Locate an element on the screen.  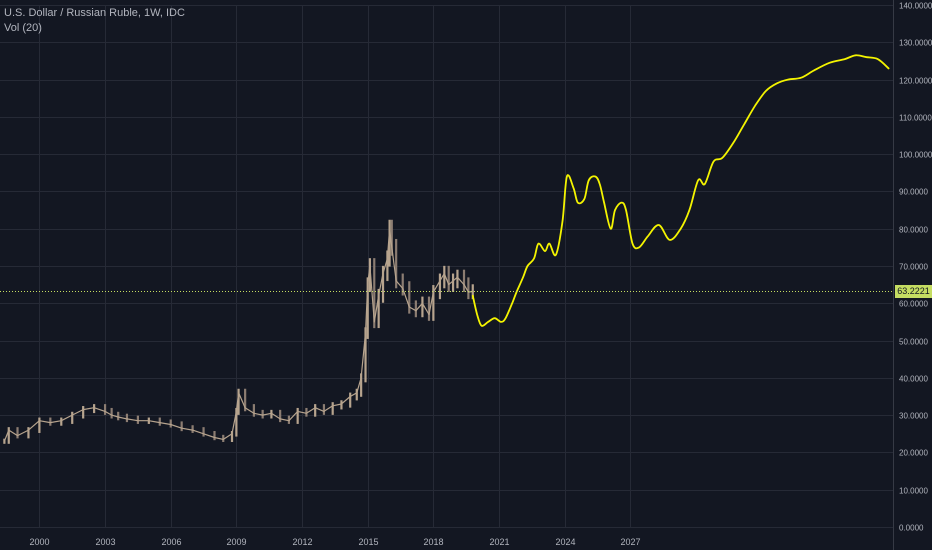
x-tick-label: 2024 is located at coordinates (565, 542).